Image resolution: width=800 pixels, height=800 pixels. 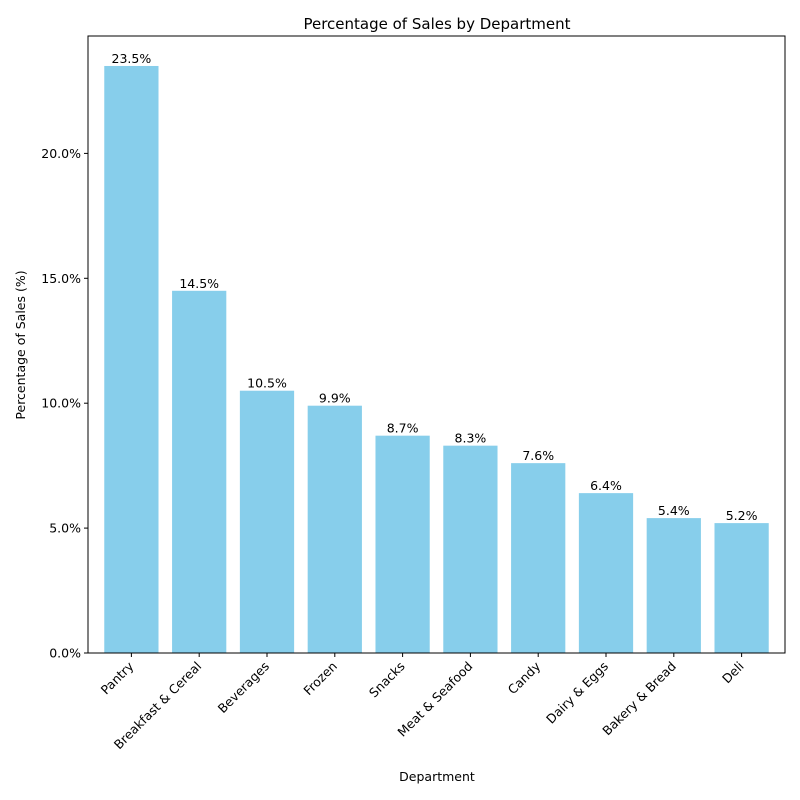 I want to click on y-tick-label: 5.0%, so click(x=65, y=528).